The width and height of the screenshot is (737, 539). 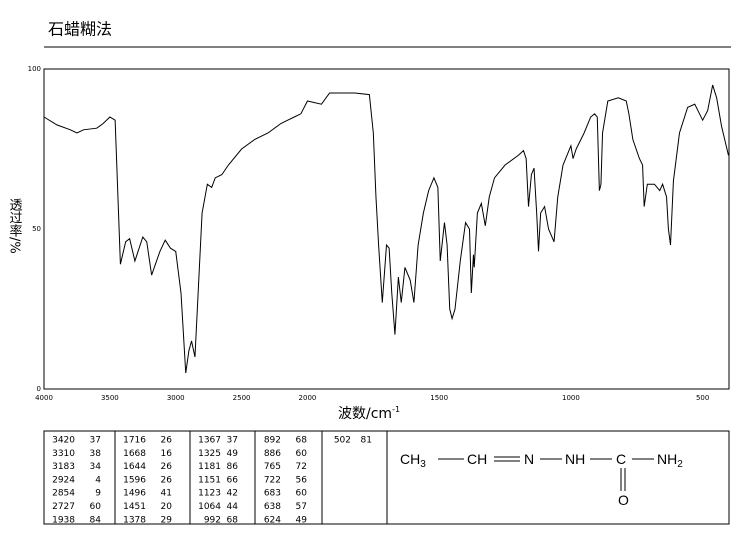 What do you see at coordinates (167, 507) in the screenshot?
I see `peak-transmittance: 20` at bounding box center [167, 507].